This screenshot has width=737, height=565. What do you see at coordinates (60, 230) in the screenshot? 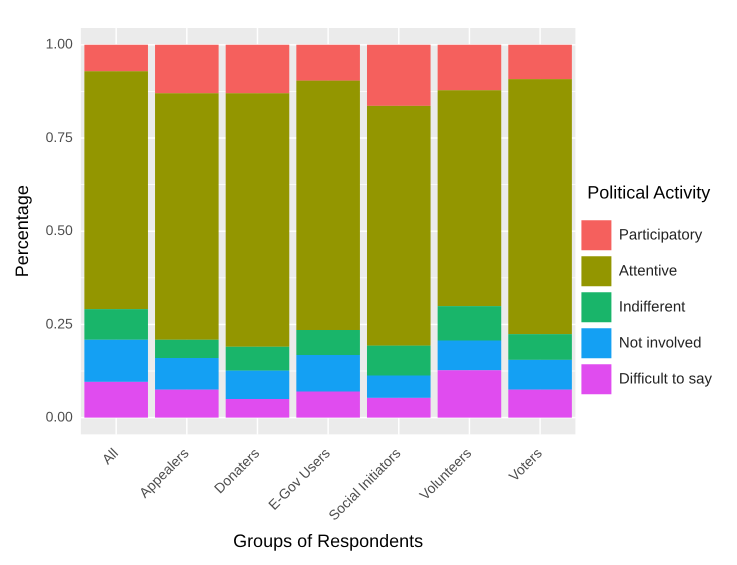
I see `y-tick-label: 0.50` at bounding box center [60, 230].